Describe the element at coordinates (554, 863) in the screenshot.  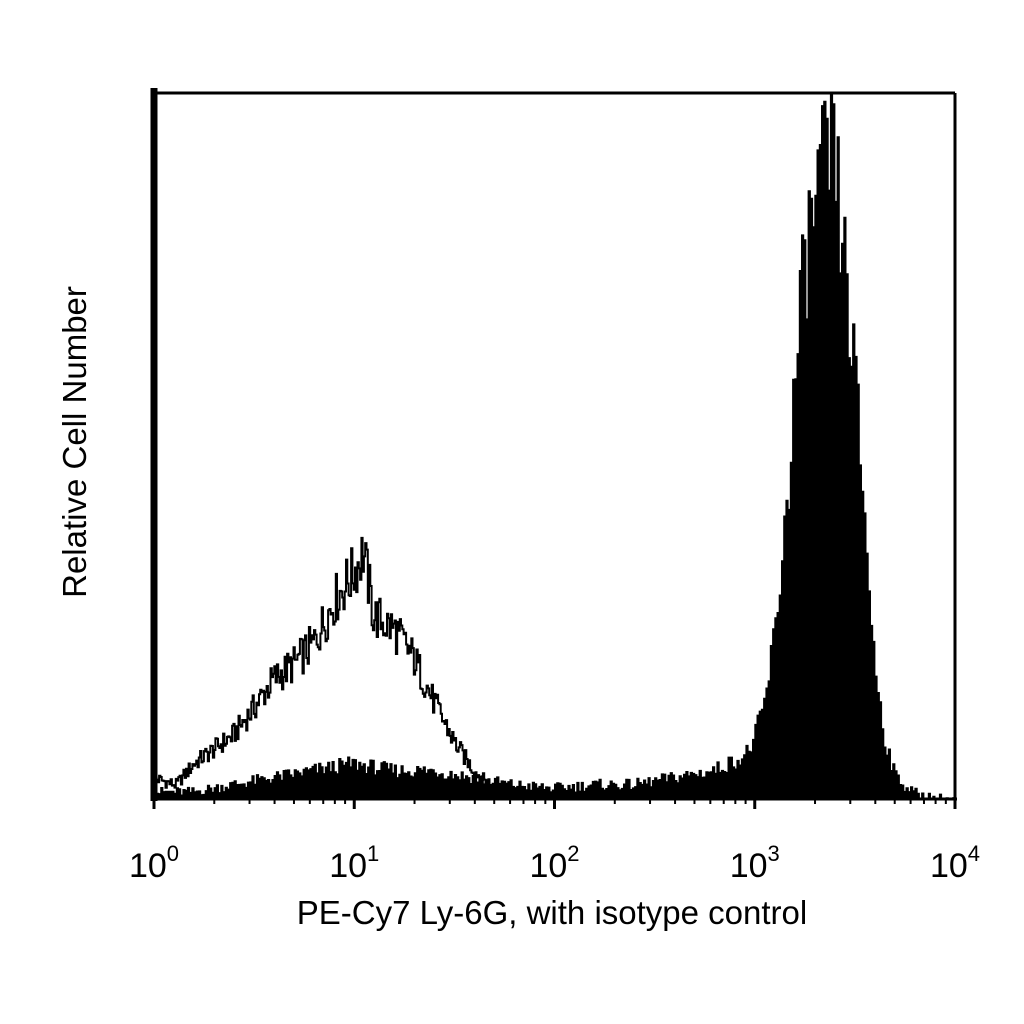
I see `x-tick-label: 10²` at that location.